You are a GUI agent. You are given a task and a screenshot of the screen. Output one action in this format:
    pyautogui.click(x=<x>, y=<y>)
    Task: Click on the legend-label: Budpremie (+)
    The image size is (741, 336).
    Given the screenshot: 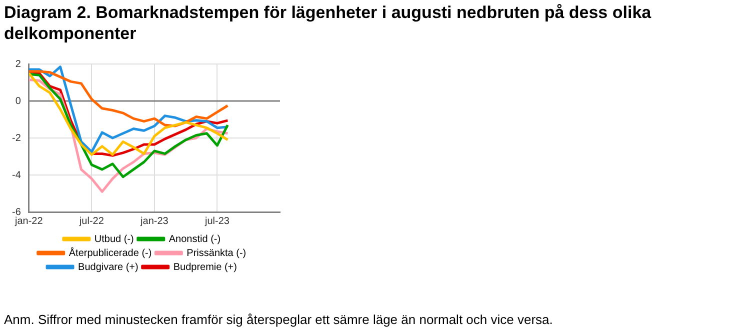 What is the action you would take?
    pyautogui.click(x=205, y=267)
    